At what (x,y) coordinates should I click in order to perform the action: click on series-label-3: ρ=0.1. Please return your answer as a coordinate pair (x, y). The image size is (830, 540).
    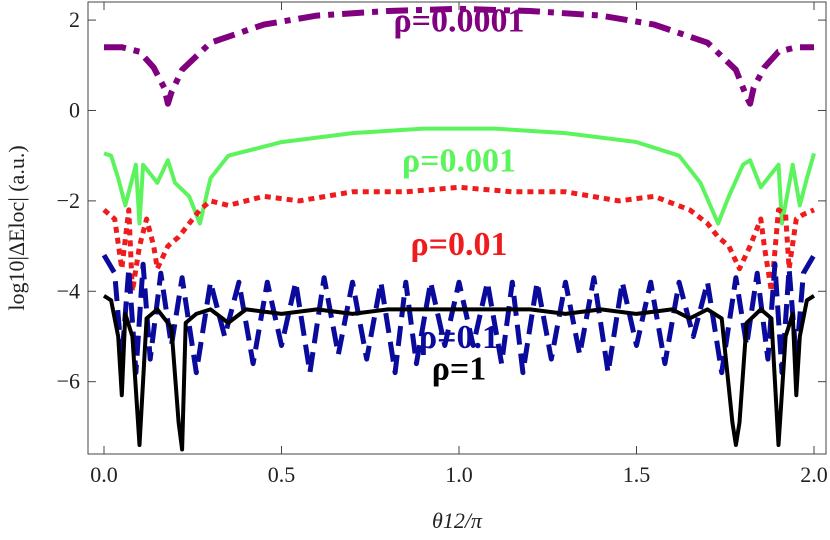
    Looking at the image, I should click on (459, 337).